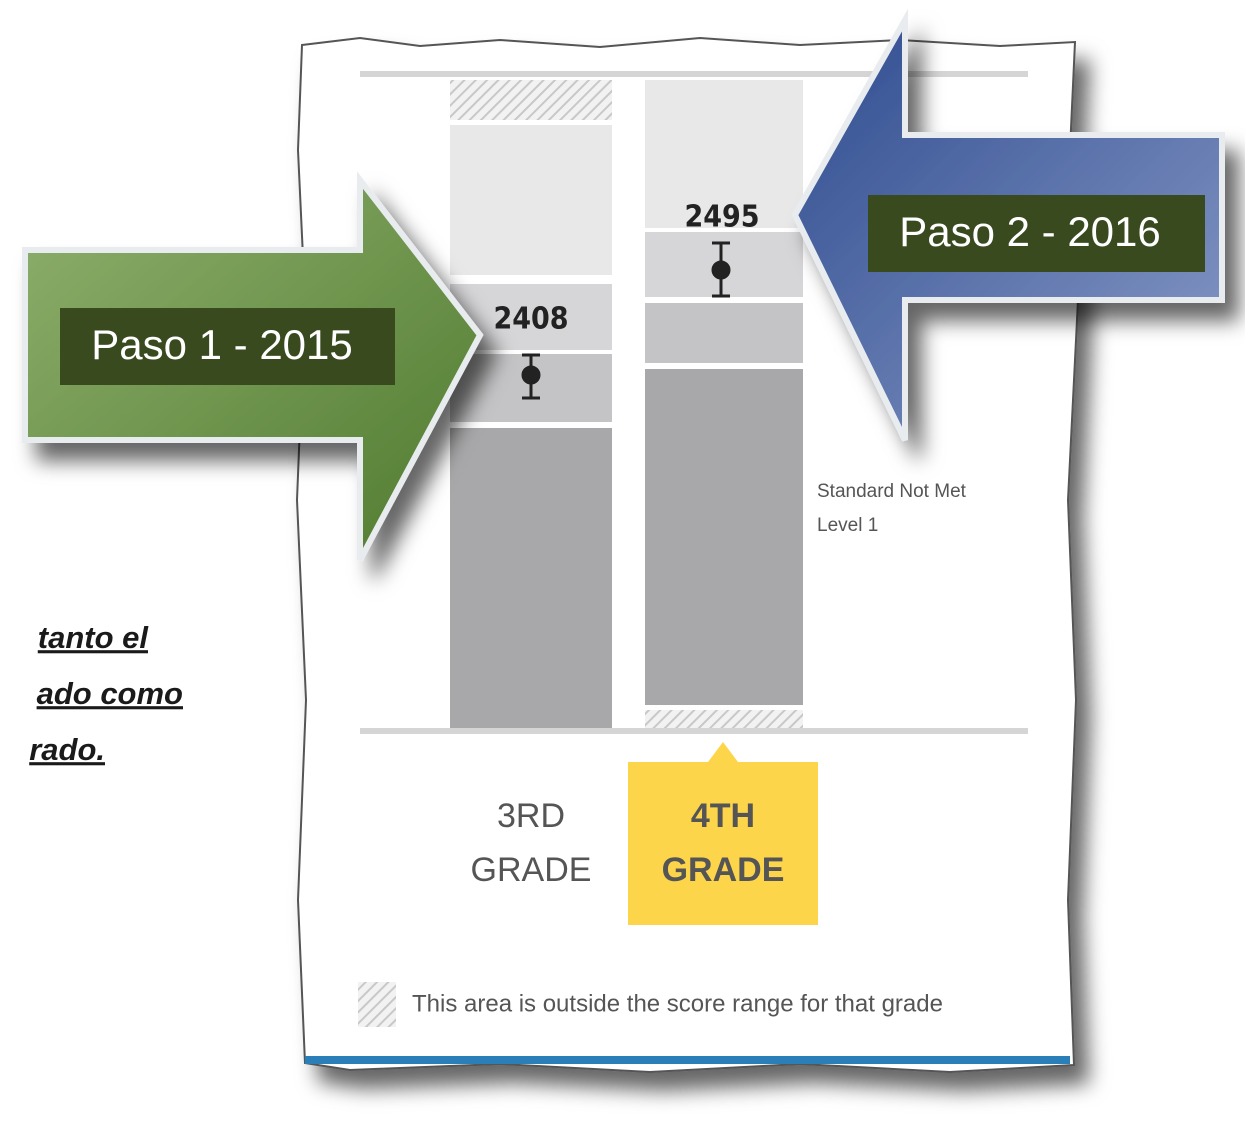 This screenshot has width=1245, height=1131. I want to click on level-label: Standard Not Met, so click(892, 491).